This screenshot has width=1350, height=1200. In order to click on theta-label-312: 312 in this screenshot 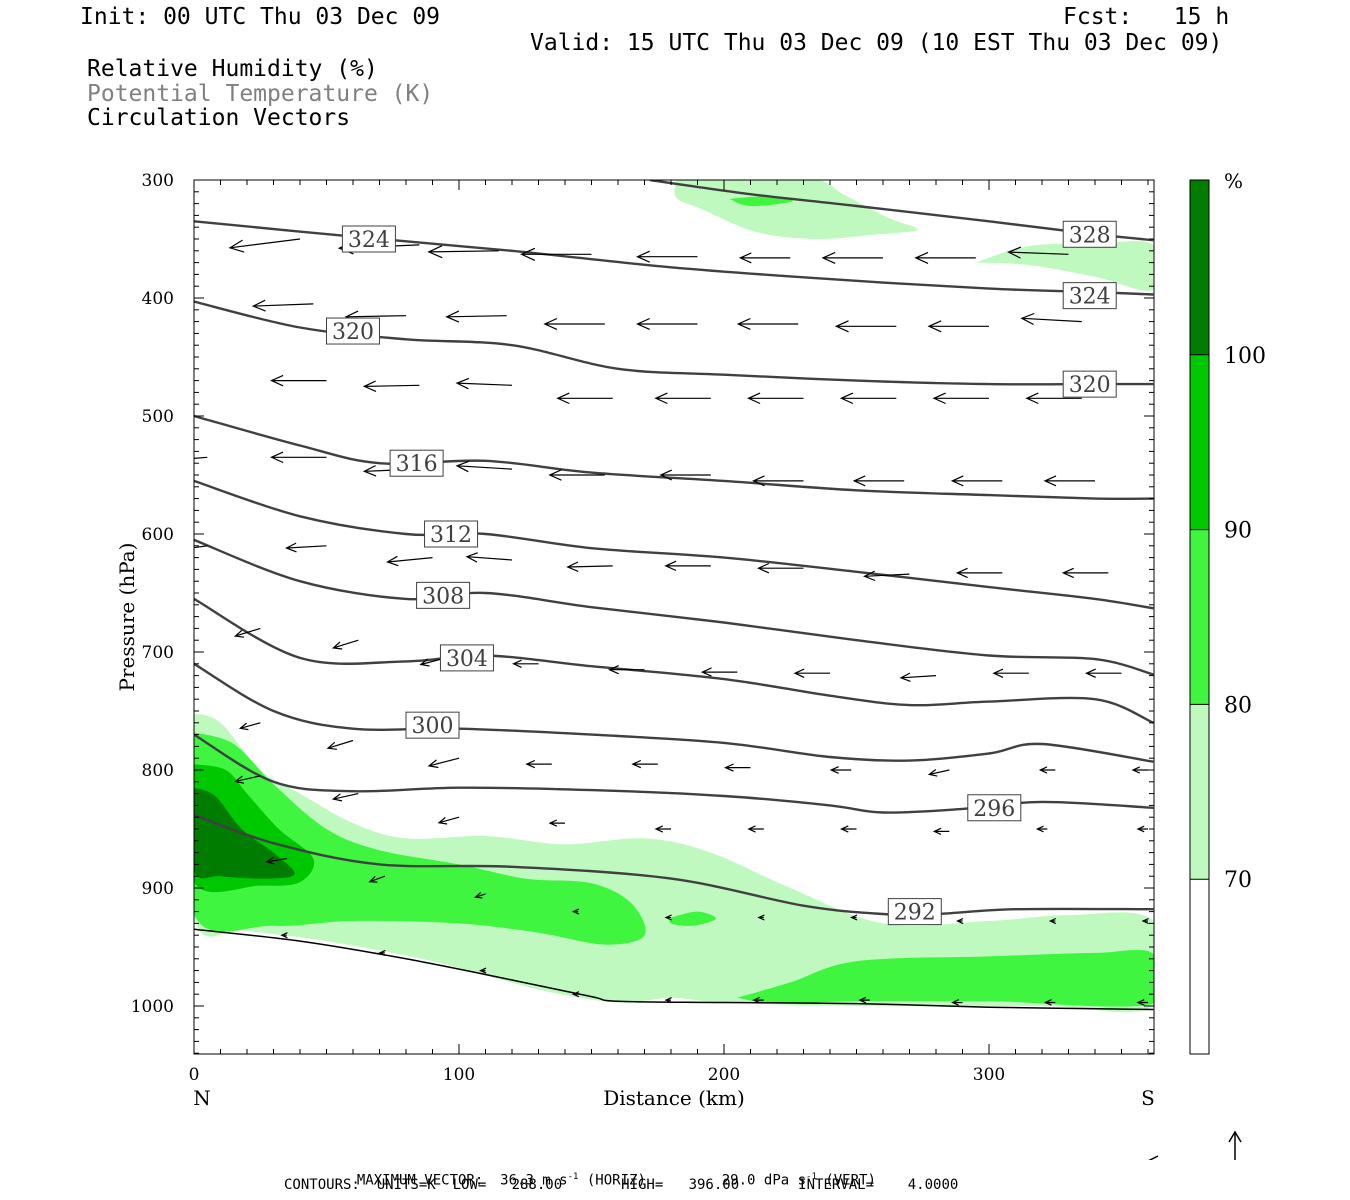, I will do `click(451, 534)`.